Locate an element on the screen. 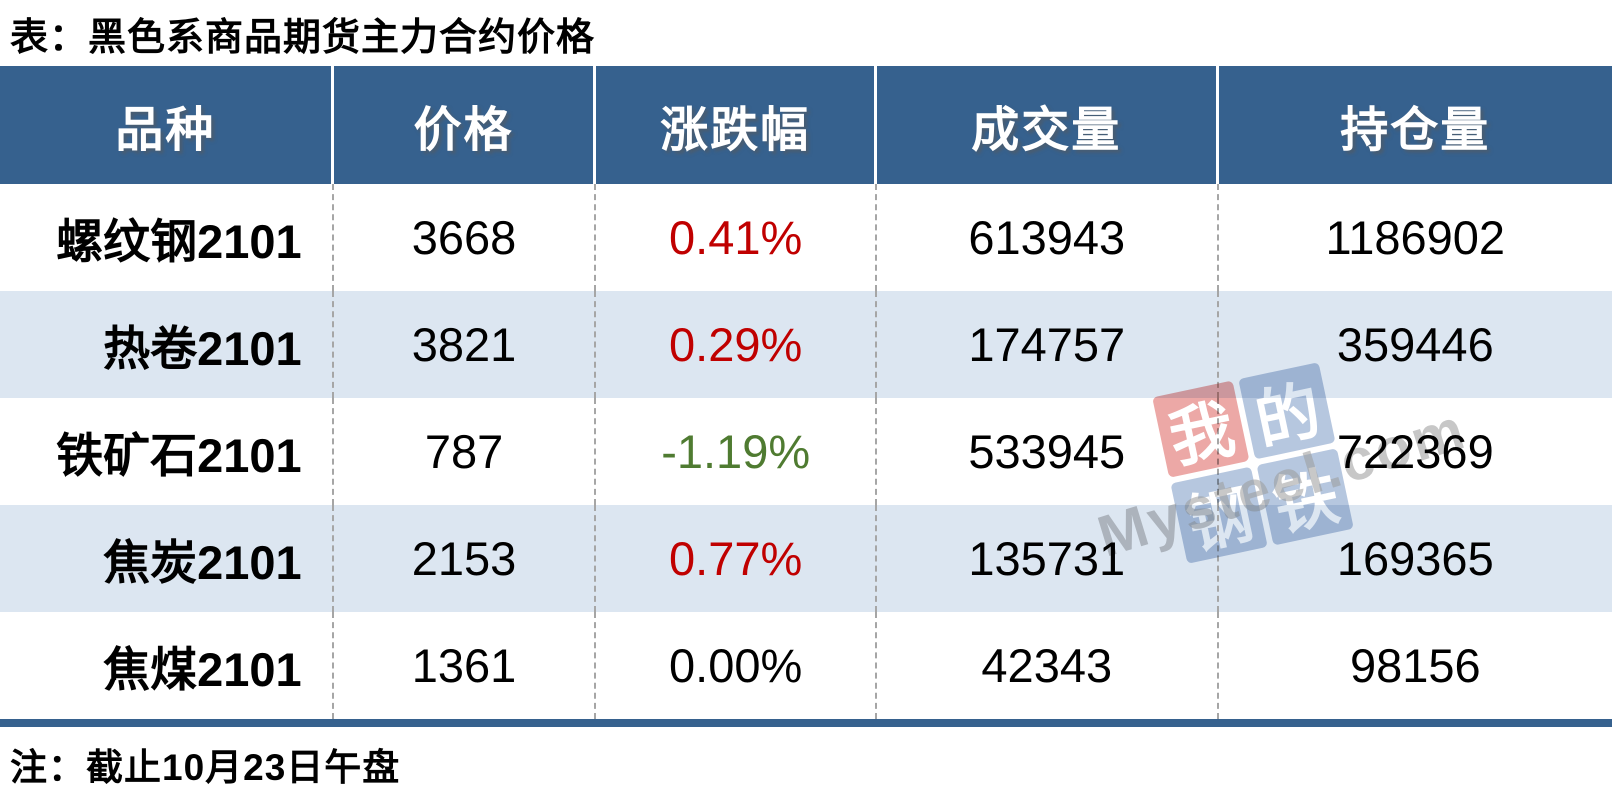 This screenshot has width=1612, height=806. table-header-row: 品种 价格 涨跌幅 成交量 持仓量 is located at coordinates (806, 125).